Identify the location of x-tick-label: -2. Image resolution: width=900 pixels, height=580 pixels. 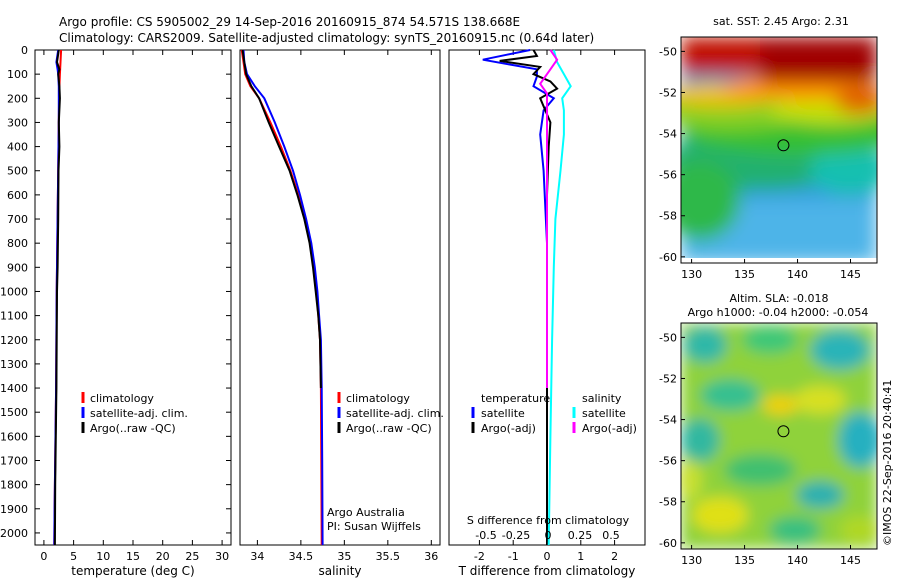
(479, 556).